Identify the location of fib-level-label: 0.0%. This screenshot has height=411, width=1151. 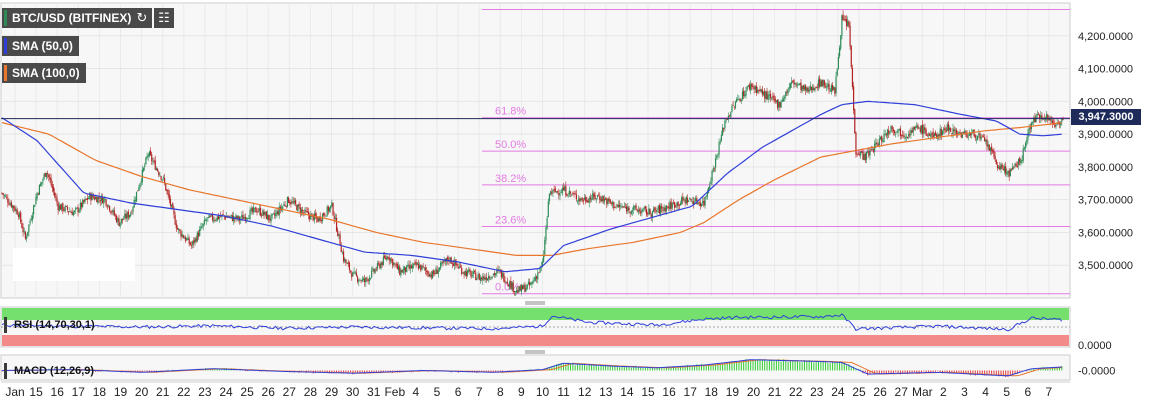
(507, 288).